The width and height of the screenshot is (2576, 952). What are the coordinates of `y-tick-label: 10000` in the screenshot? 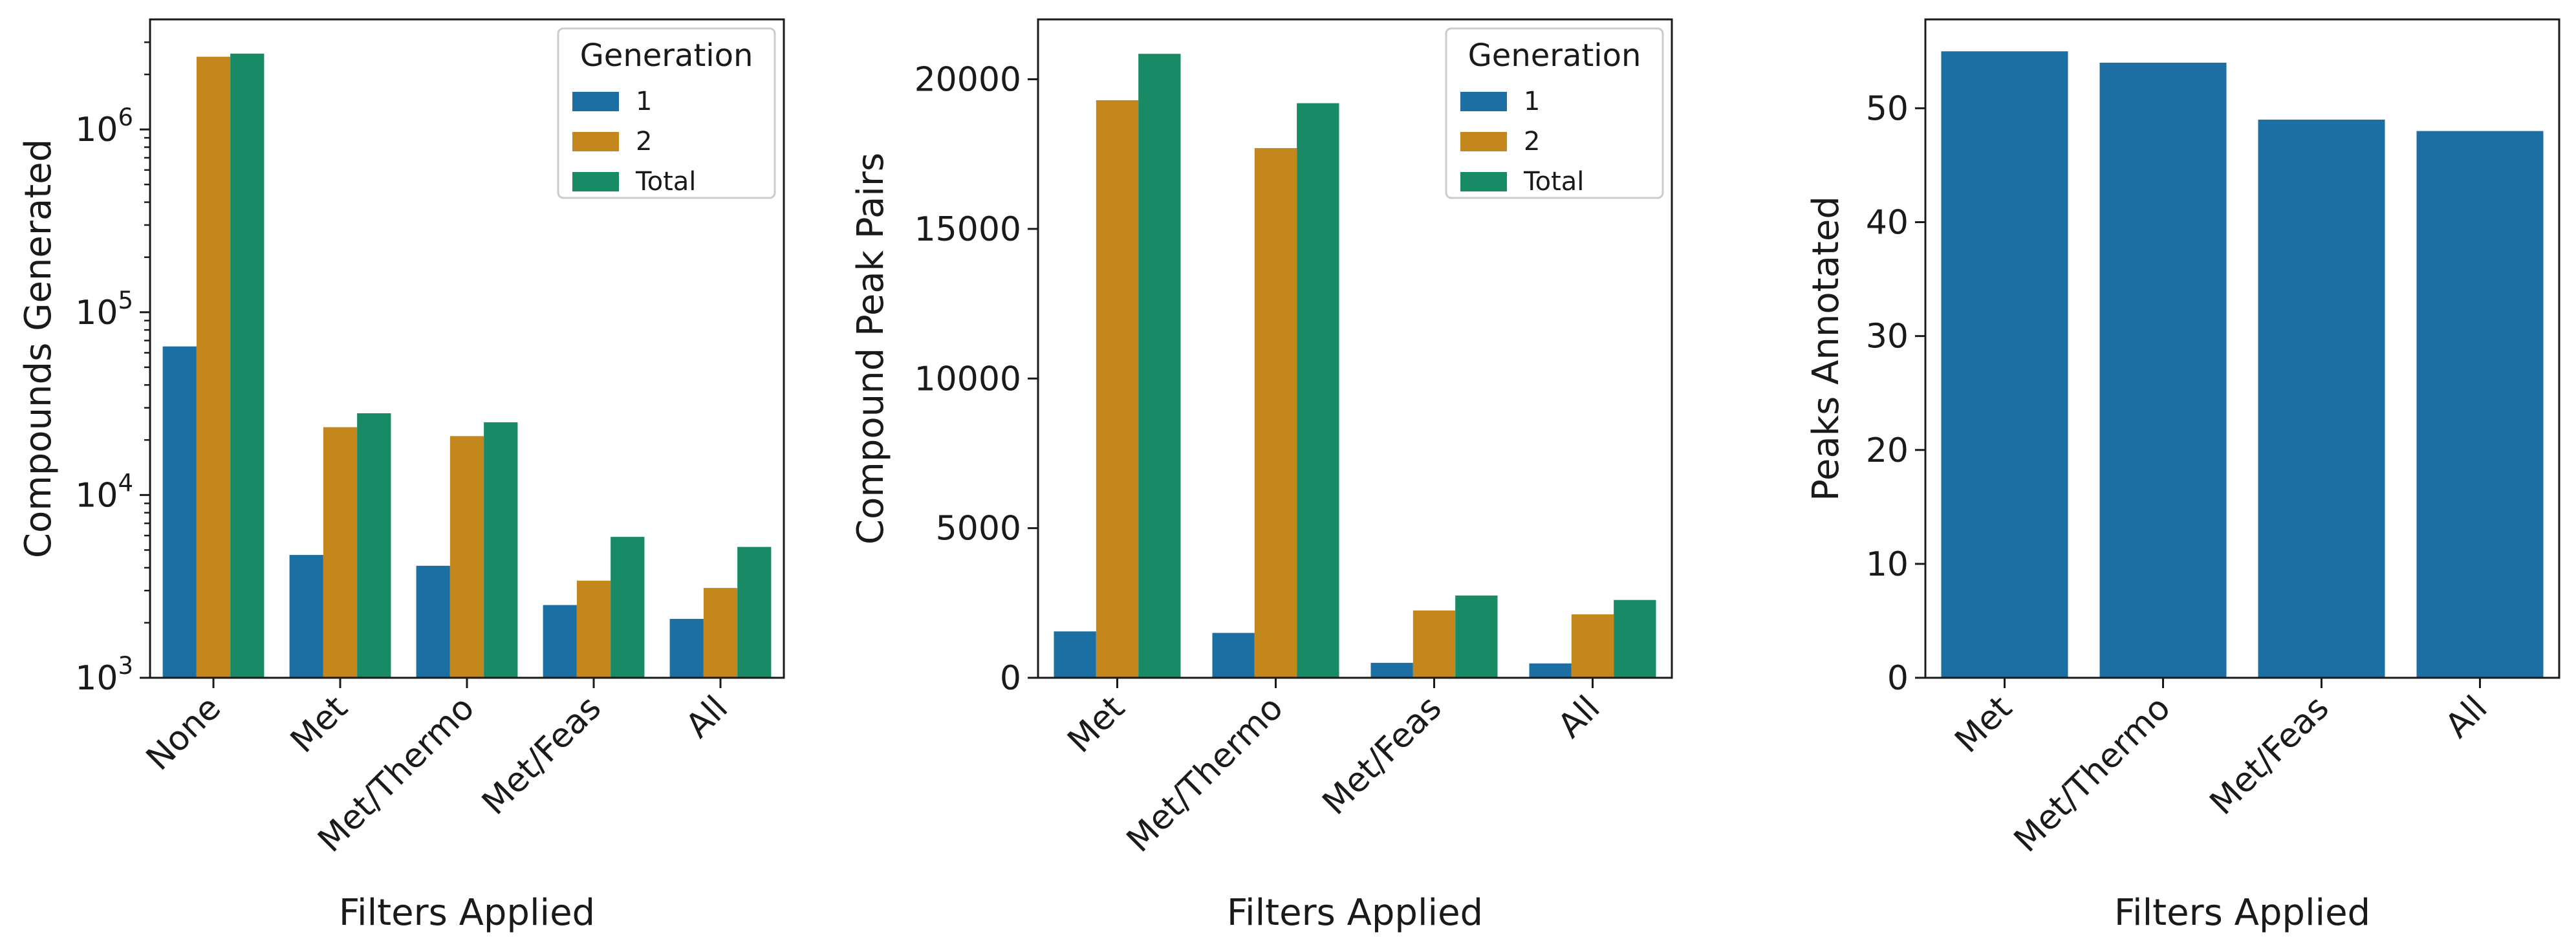 It's located at (968, 379).